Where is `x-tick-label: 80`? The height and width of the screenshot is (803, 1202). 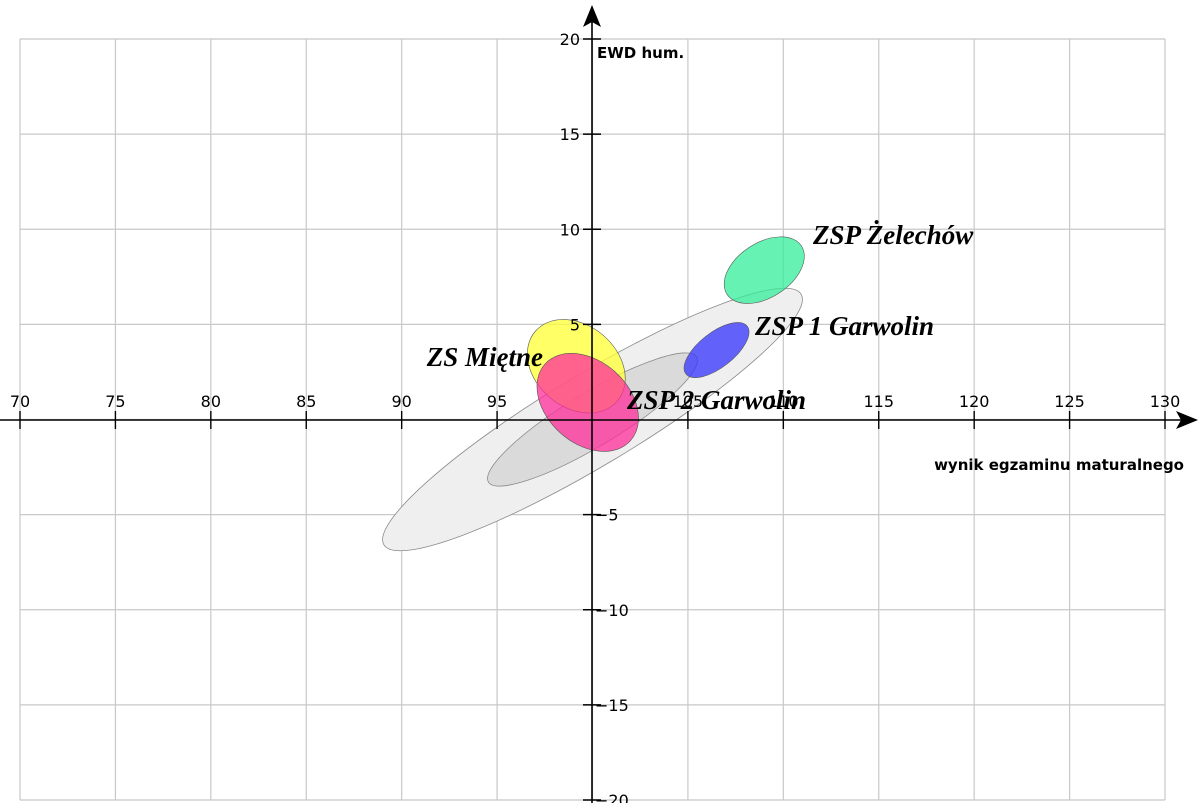
x-tick-label: 80 is located at coordinates (211, 401).